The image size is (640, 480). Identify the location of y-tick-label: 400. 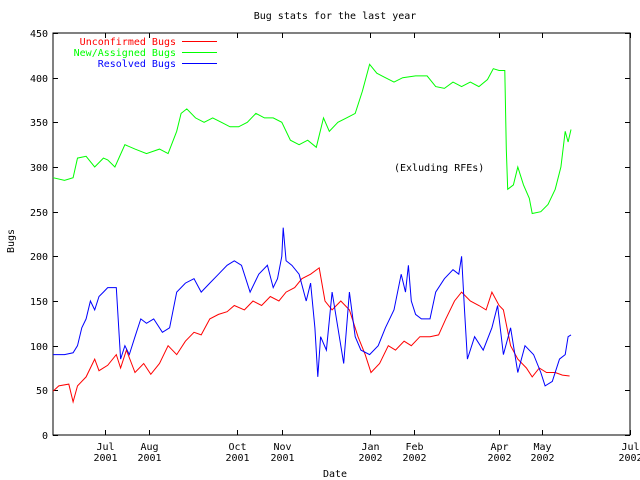
(39, 79).